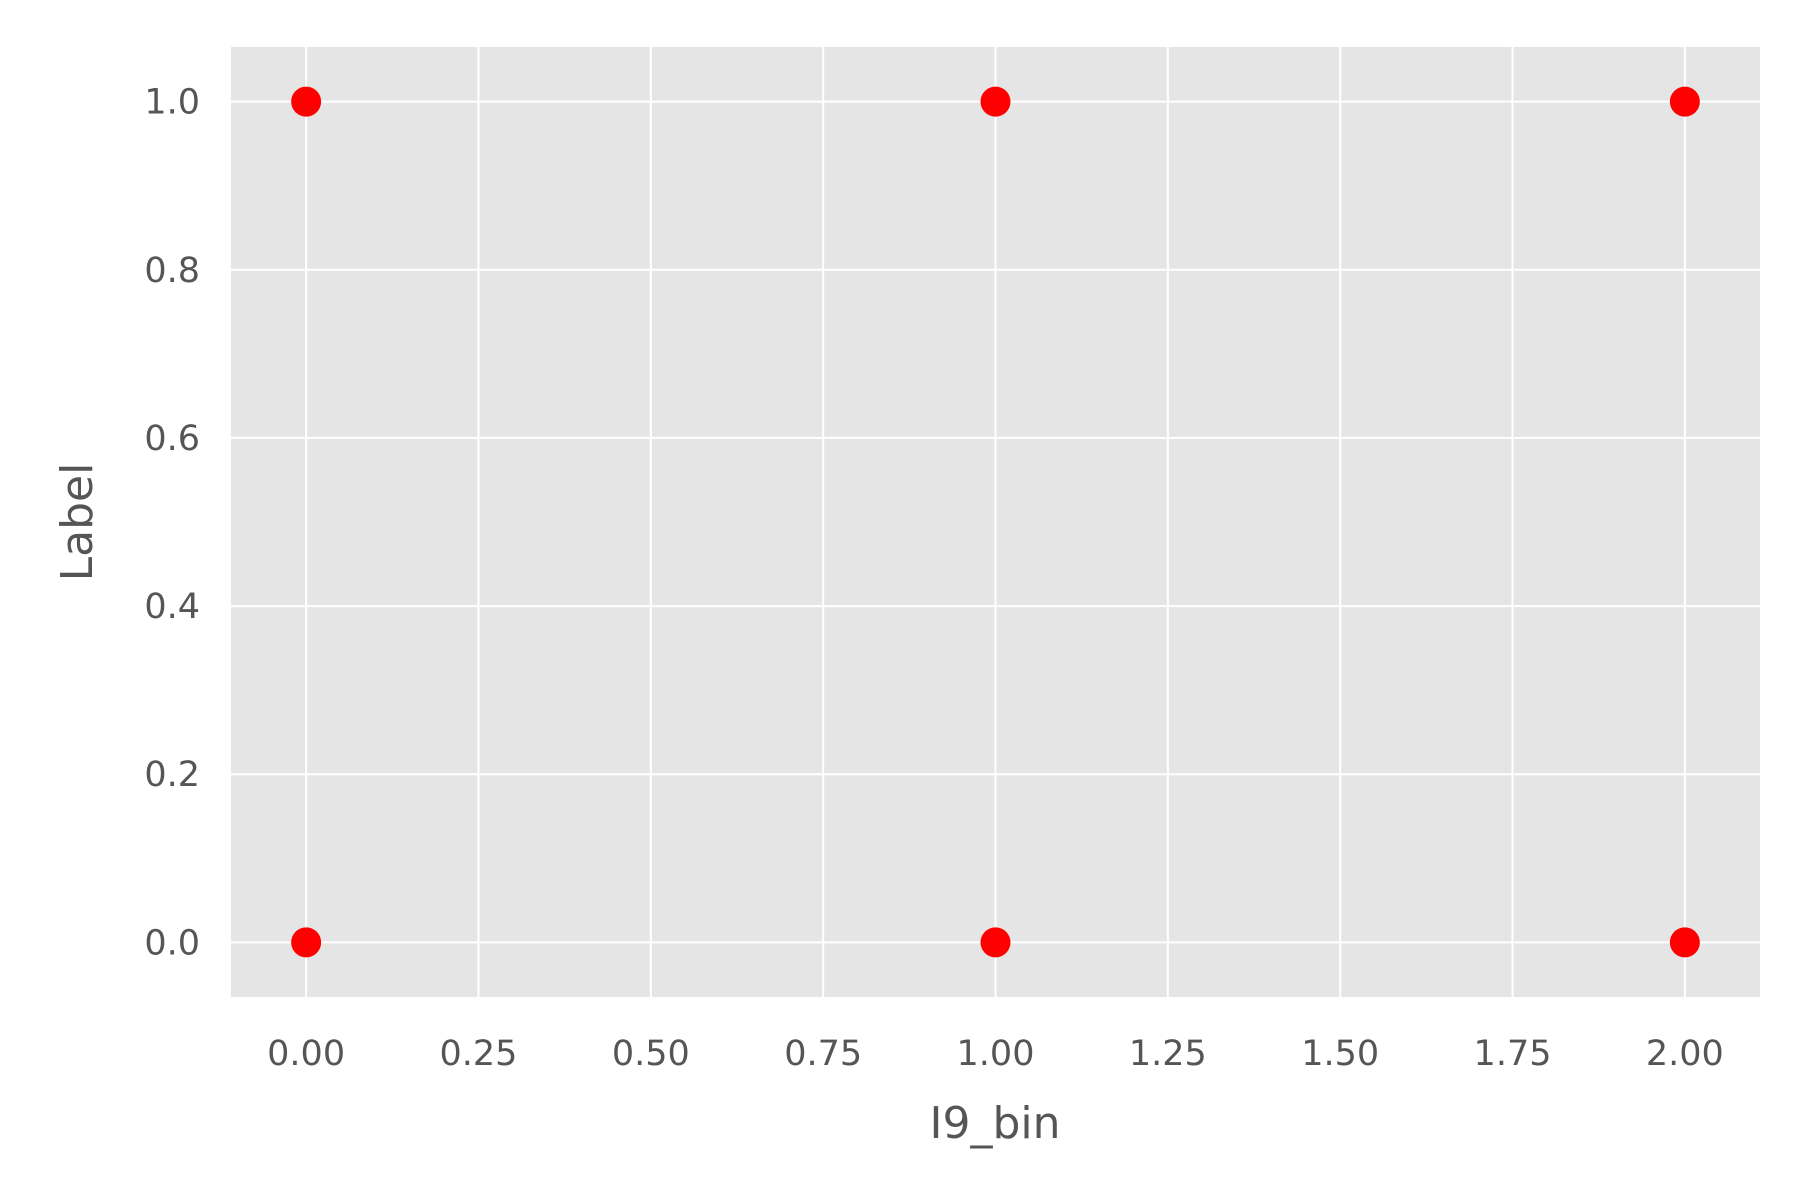 The height and width of the screenshot is (1200, 1800). What do you see at coordinates (172, 439) in the screenshot?
I see `y-tick-label: 0.6` at bounding box center [172, 439].